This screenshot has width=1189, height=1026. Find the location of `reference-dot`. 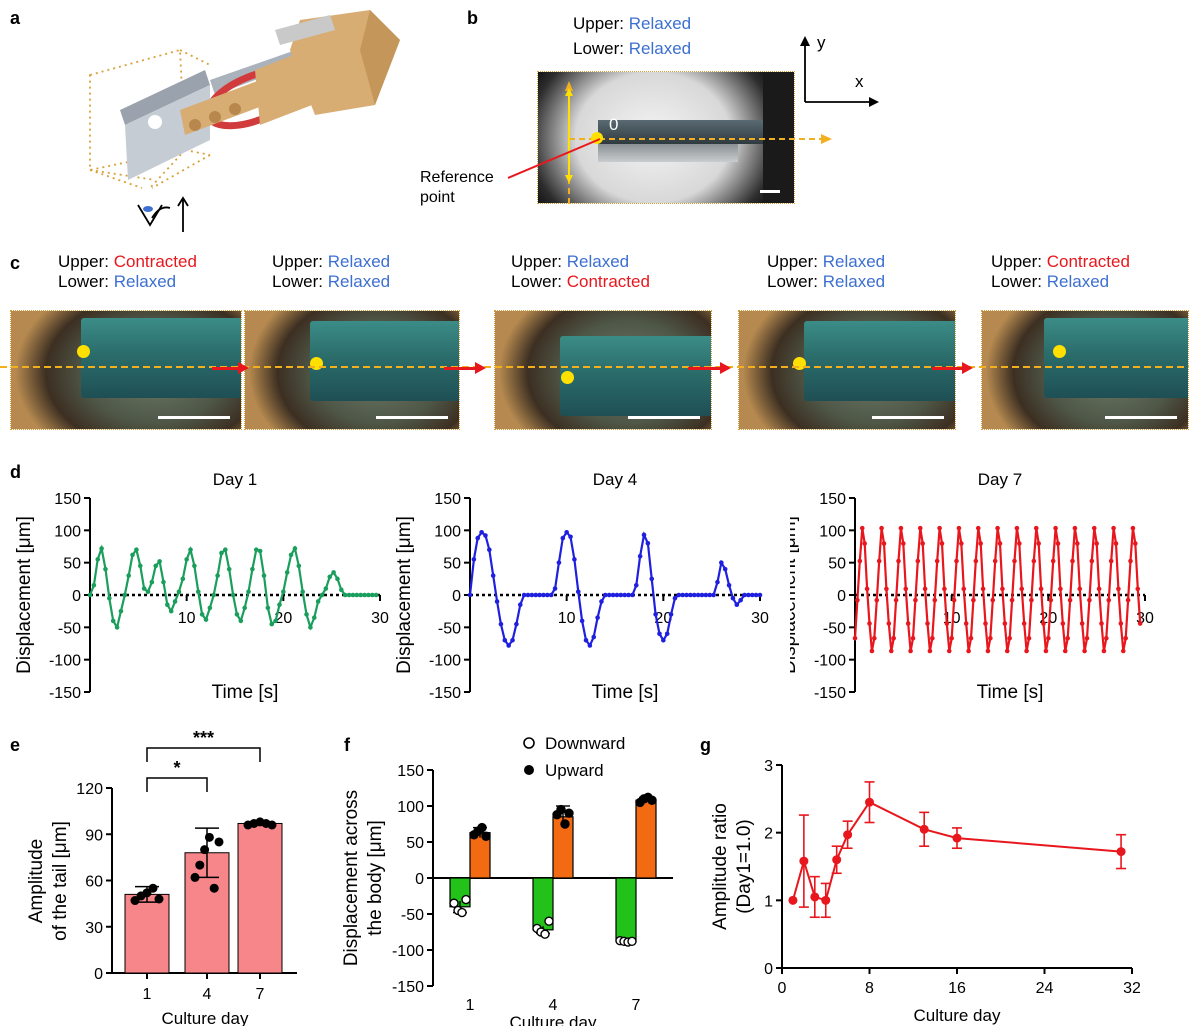

reference-dot is located at coordinates (567, 377).